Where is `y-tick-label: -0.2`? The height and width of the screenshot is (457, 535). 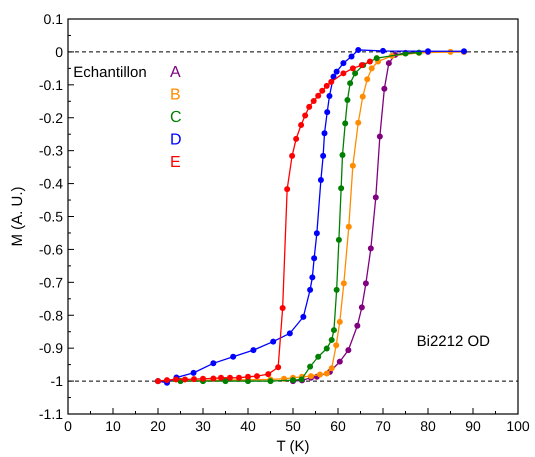
y-tick-label: -0.2 is located at coordinates (51, 118).